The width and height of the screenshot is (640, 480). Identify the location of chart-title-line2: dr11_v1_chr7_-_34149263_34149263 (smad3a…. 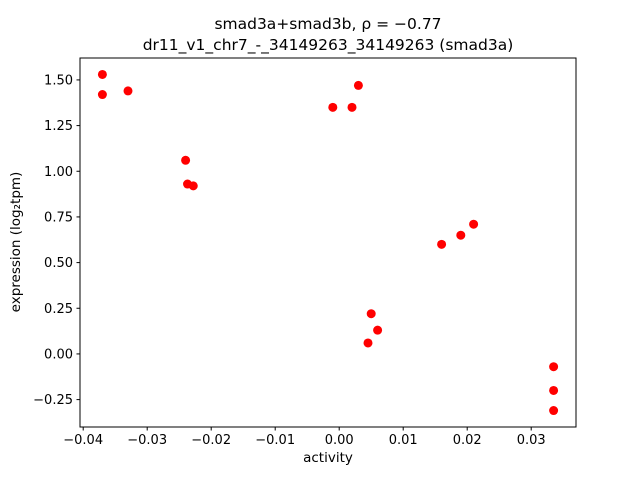
(328, 45).